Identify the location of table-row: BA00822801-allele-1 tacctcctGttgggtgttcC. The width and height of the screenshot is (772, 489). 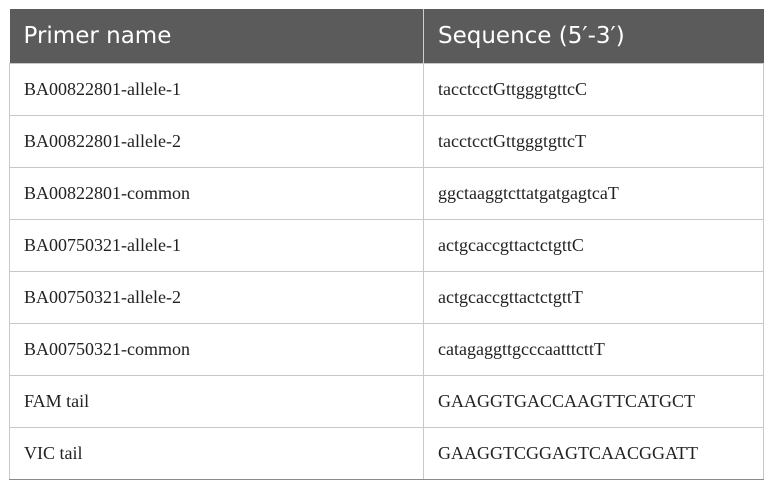
(386, 89).